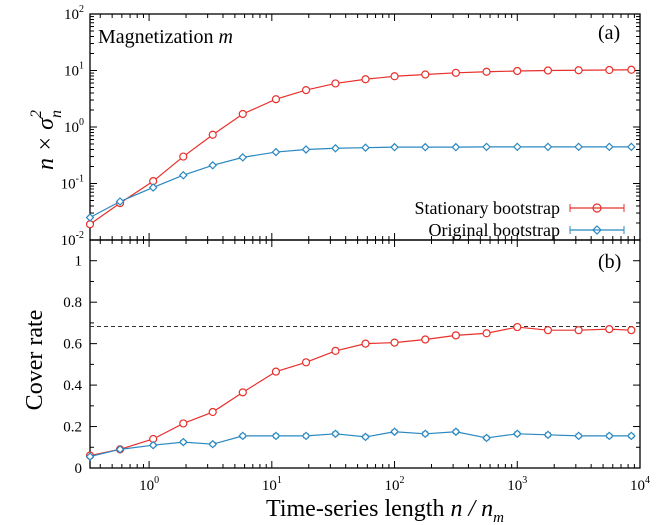 This screenshot has height=525, width=670. I want to click on x-tick-label: 10⁴, so click(640, 484).